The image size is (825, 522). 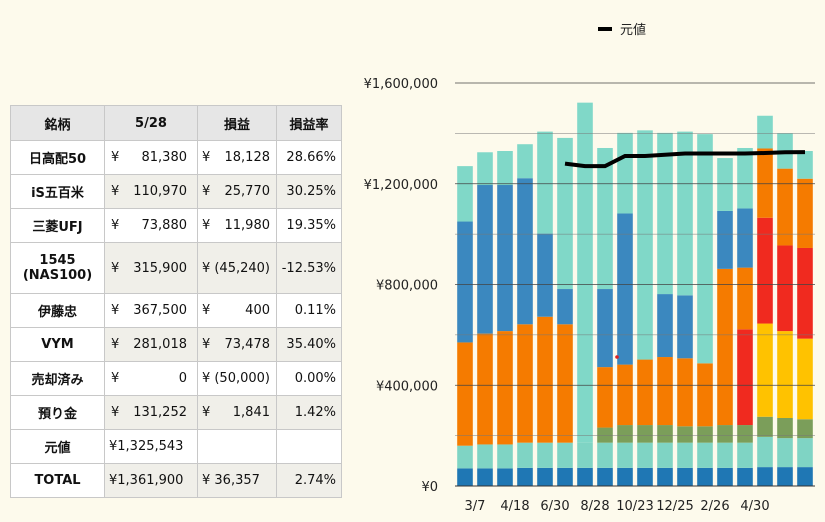 I want to click on table-row: 売却済み ¥0 ¥ (50,000) 0.00%, so click(x=176, y=378).